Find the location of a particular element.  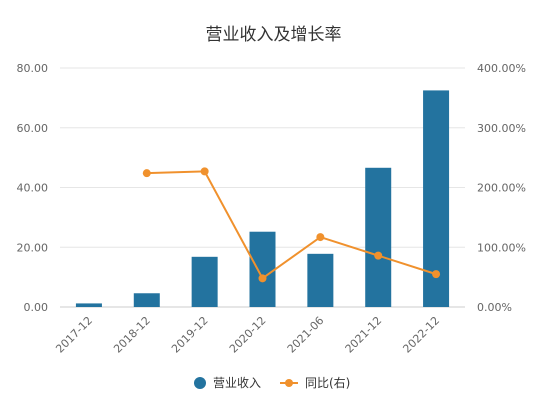

y-right-tick-label: 300.00% is located at coordinates (501, 128).